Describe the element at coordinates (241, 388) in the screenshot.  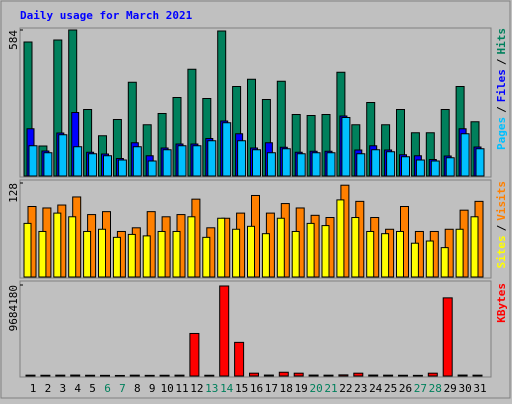
I see `x-tick-label: 15` at that location.